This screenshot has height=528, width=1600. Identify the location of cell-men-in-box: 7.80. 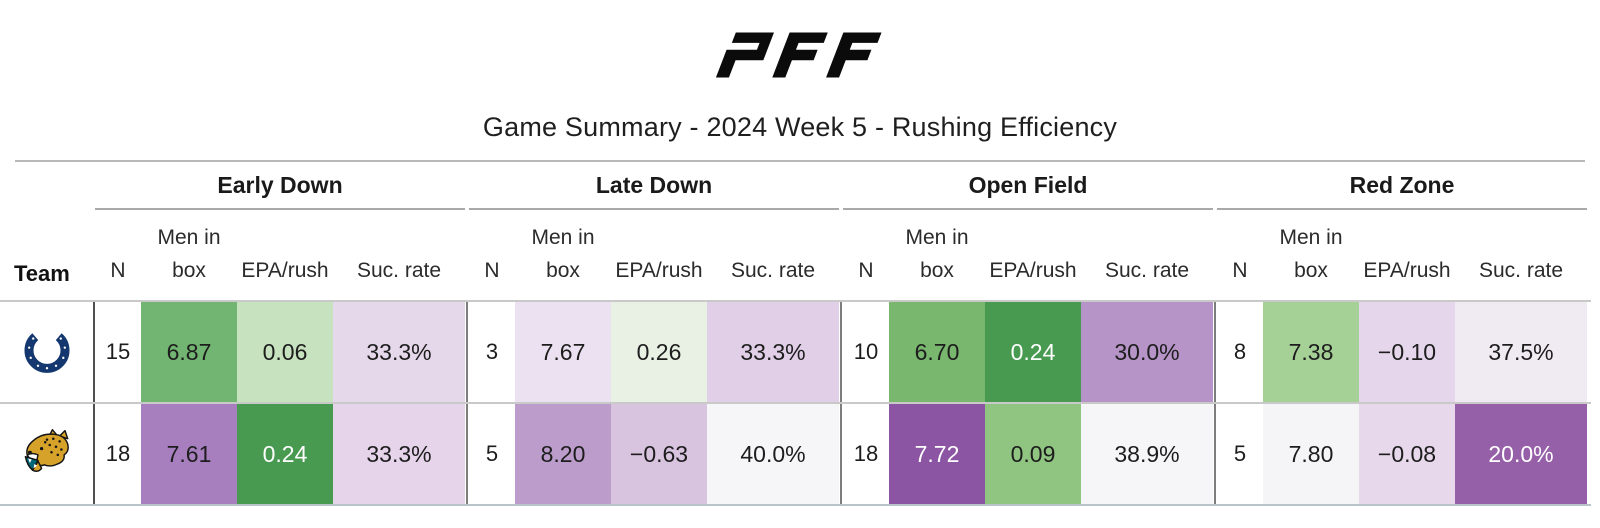
(1311, 454).